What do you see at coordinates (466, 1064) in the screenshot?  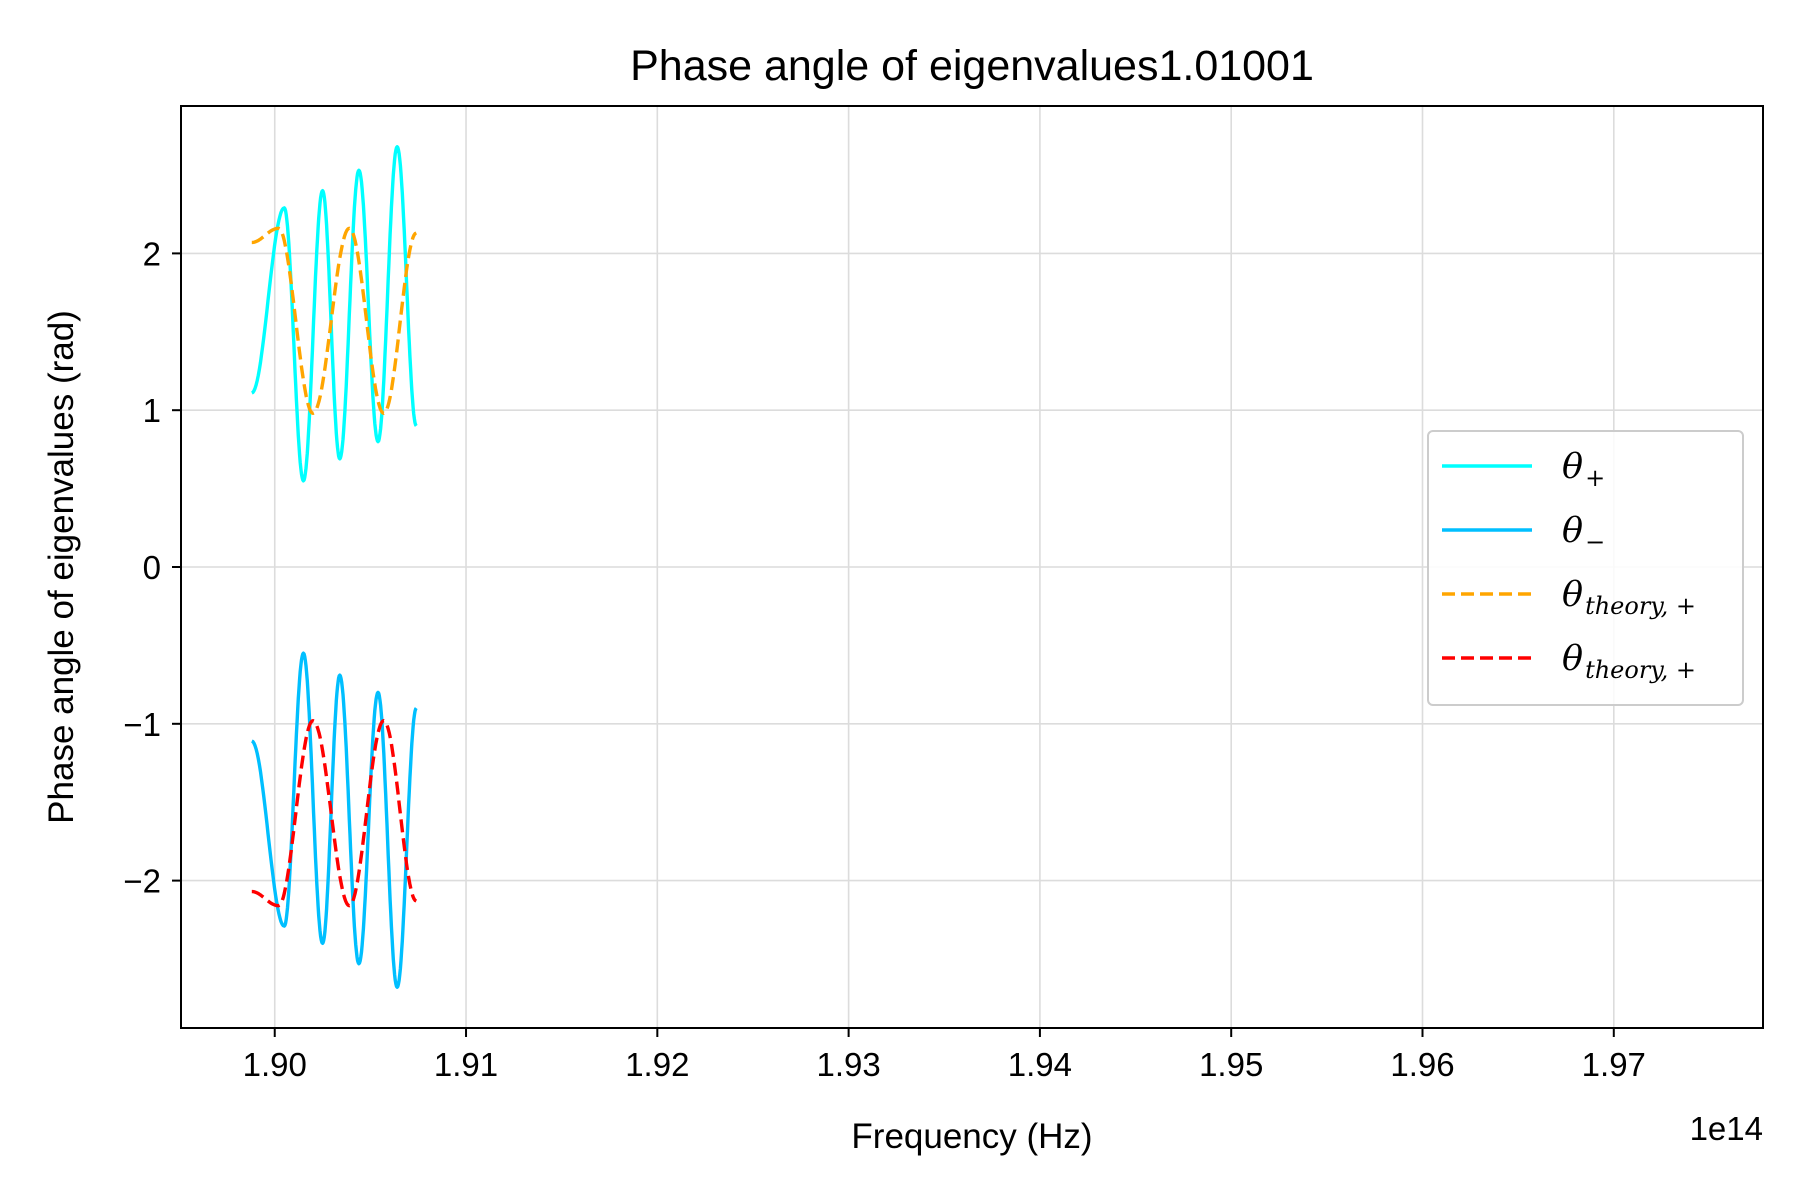 I see `x-tick-label: 1.91` at bounding box center [466, 1064].